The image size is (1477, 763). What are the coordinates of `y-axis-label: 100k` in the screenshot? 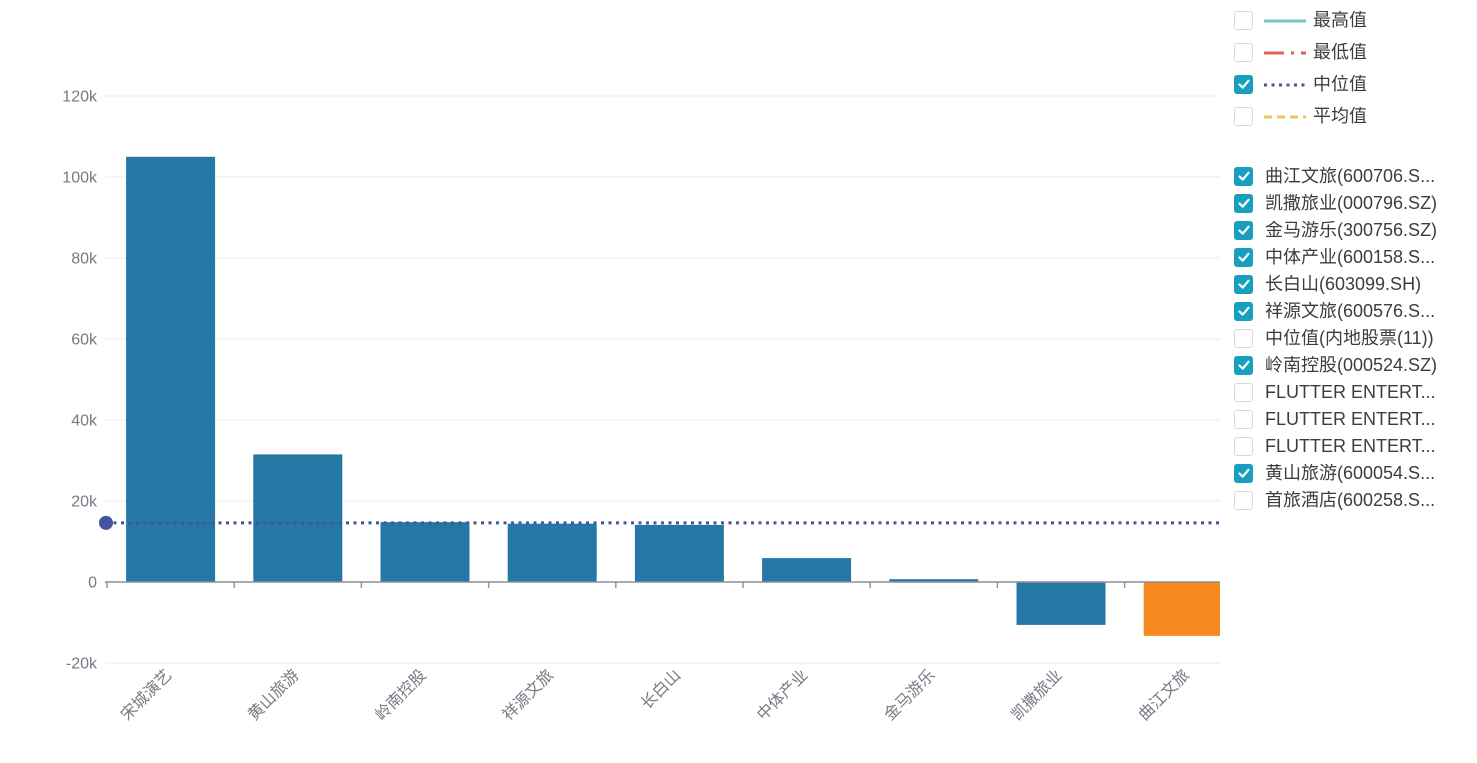 It's located at (80, 178).